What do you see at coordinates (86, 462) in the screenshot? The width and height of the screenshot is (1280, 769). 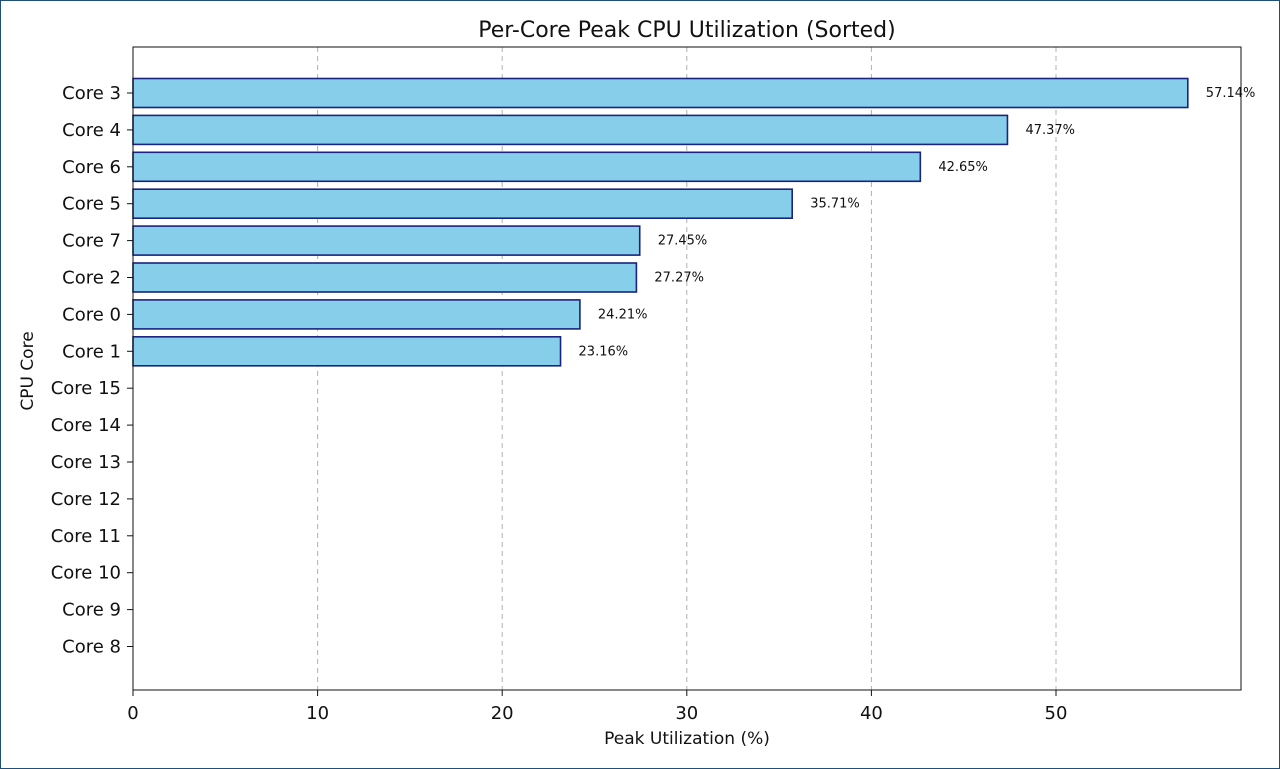 I see `y-tick-label: Core 13` at bounding box center [86, 462].